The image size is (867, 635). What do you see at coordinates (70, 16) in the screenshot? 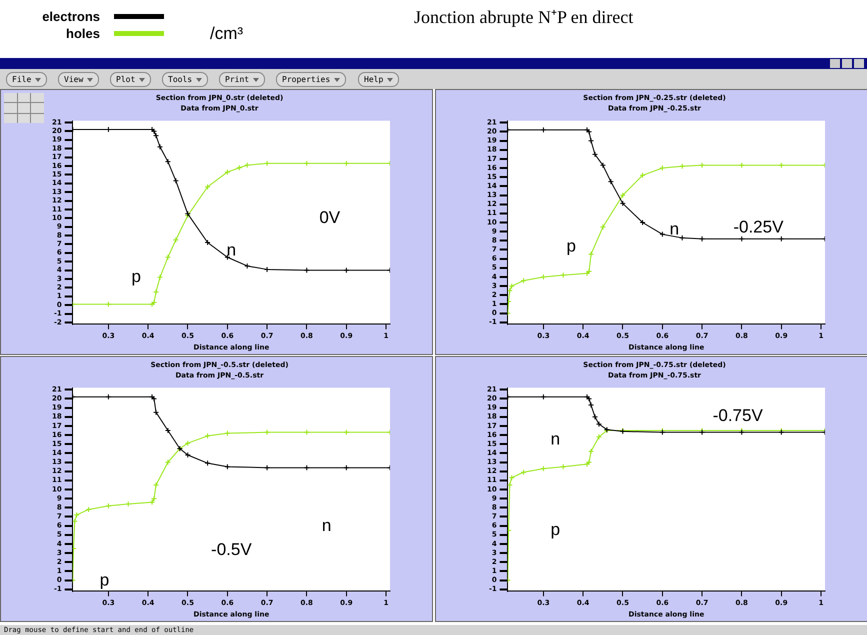
I see `legend-label: electrons` at bounding box center [70, 16].